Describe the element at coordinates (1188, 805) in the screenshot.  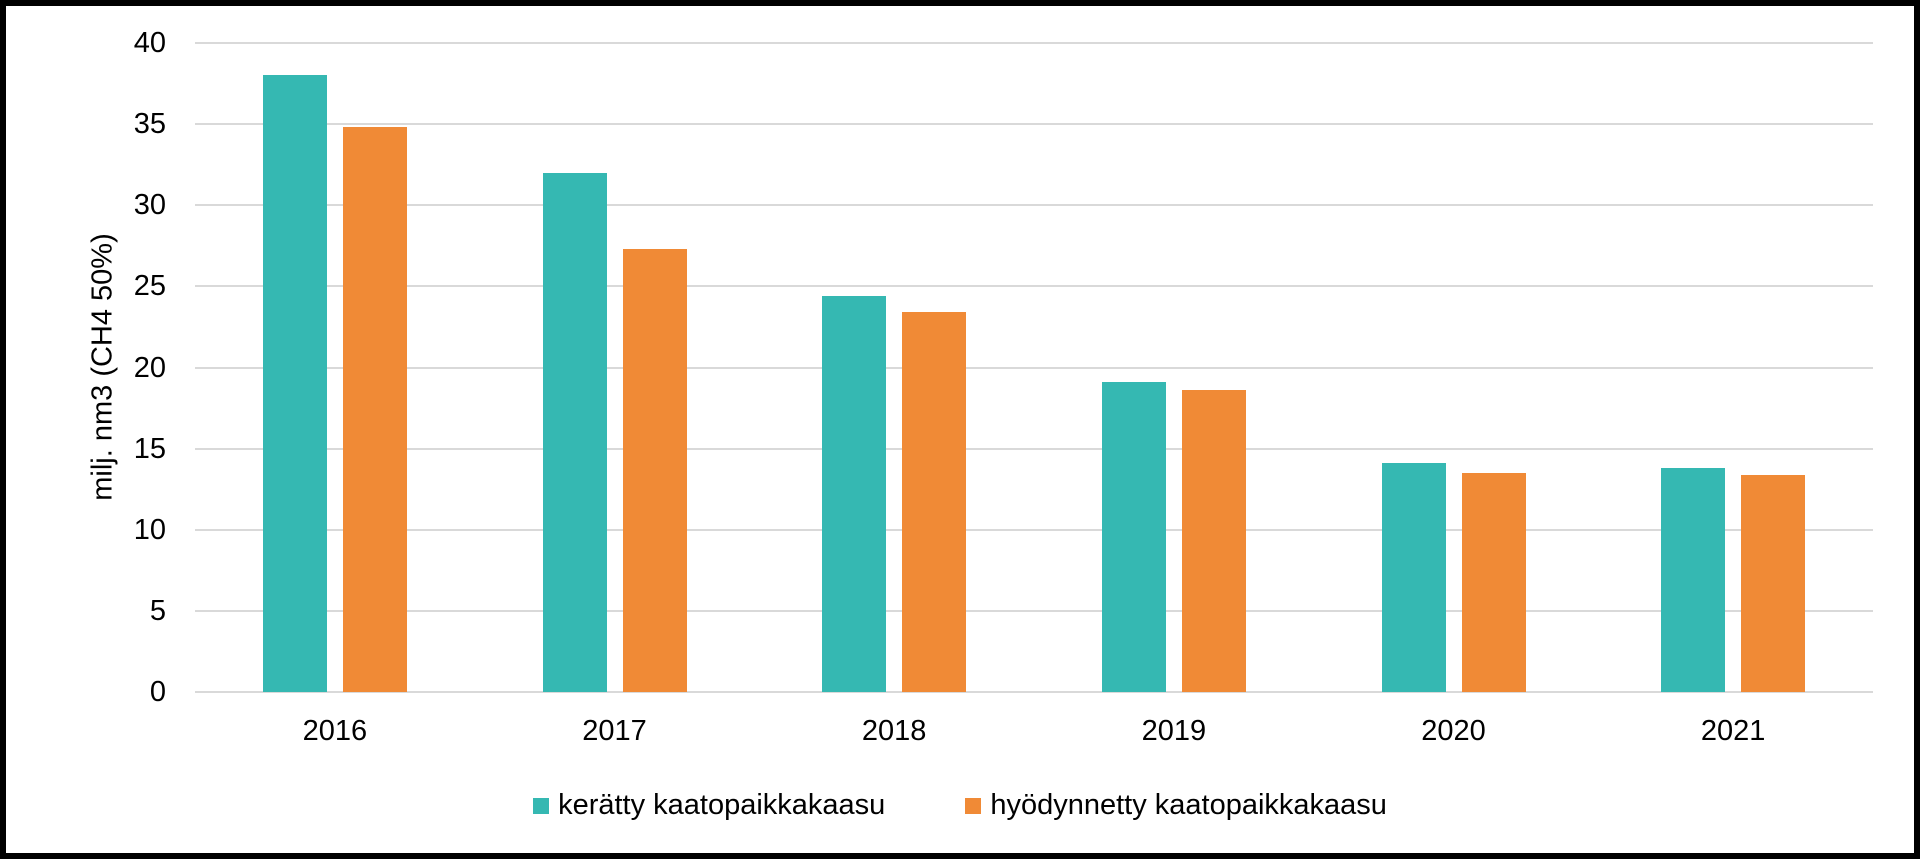
I see `legend-label: hyödynnetty kaatopaikkakaasu` at that location.